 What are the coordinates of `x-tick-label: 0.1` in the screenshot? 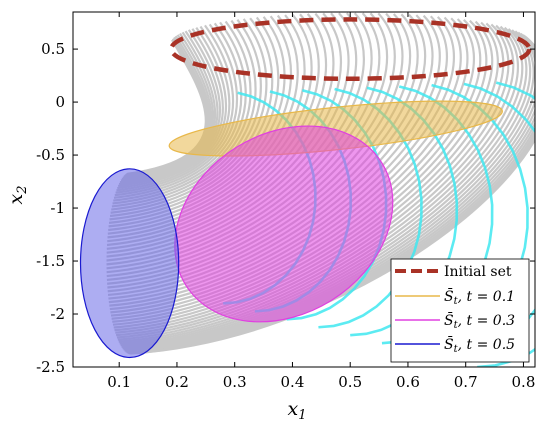 It's located at (119, 382).